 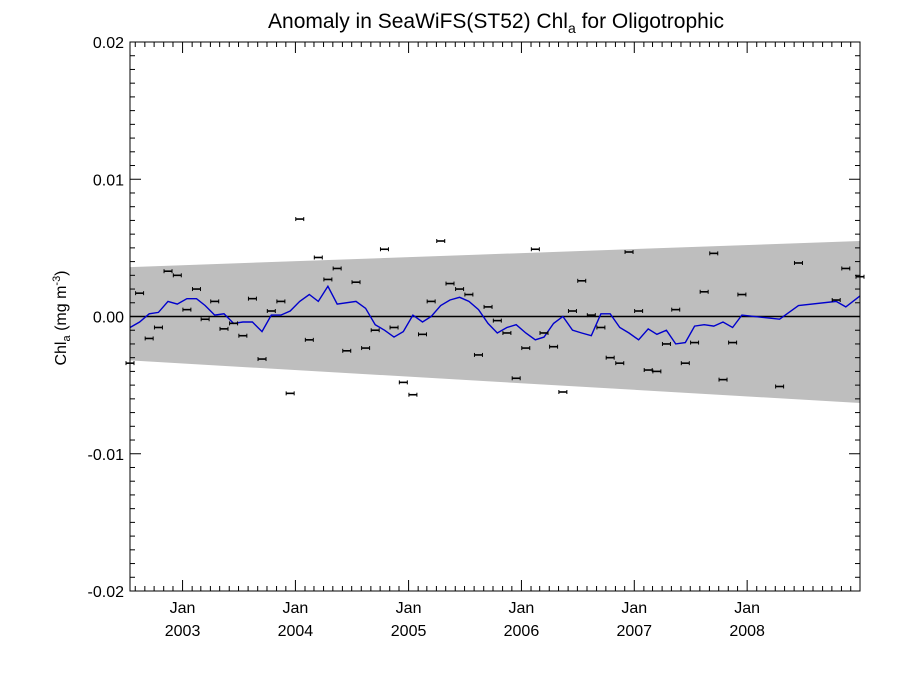 I want to click on x-tick-year-label: 2005, so click(x=409, y=631).